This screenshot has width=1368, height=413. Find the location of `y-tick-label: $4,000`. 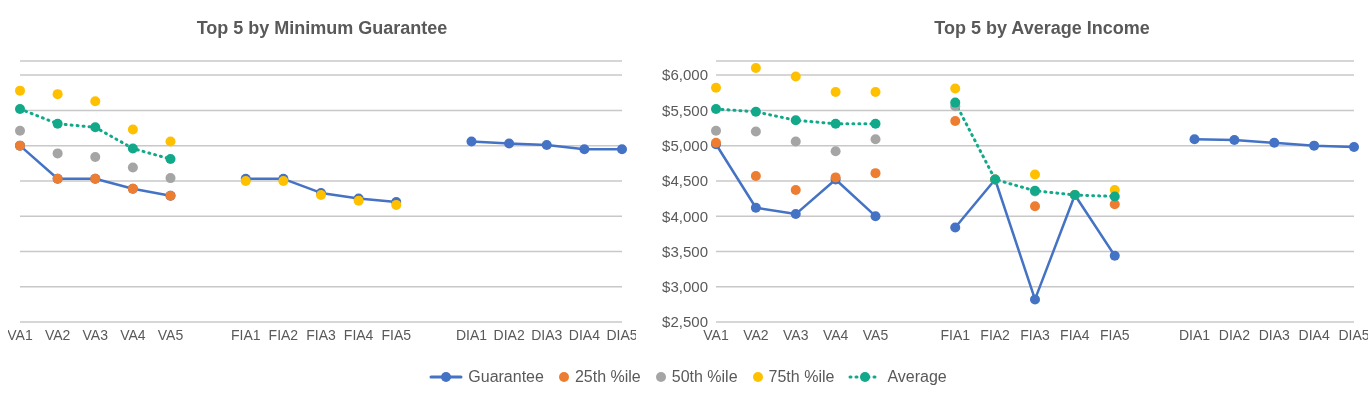

y-tick-label: $4,000 is located at coordinates (685, 216).